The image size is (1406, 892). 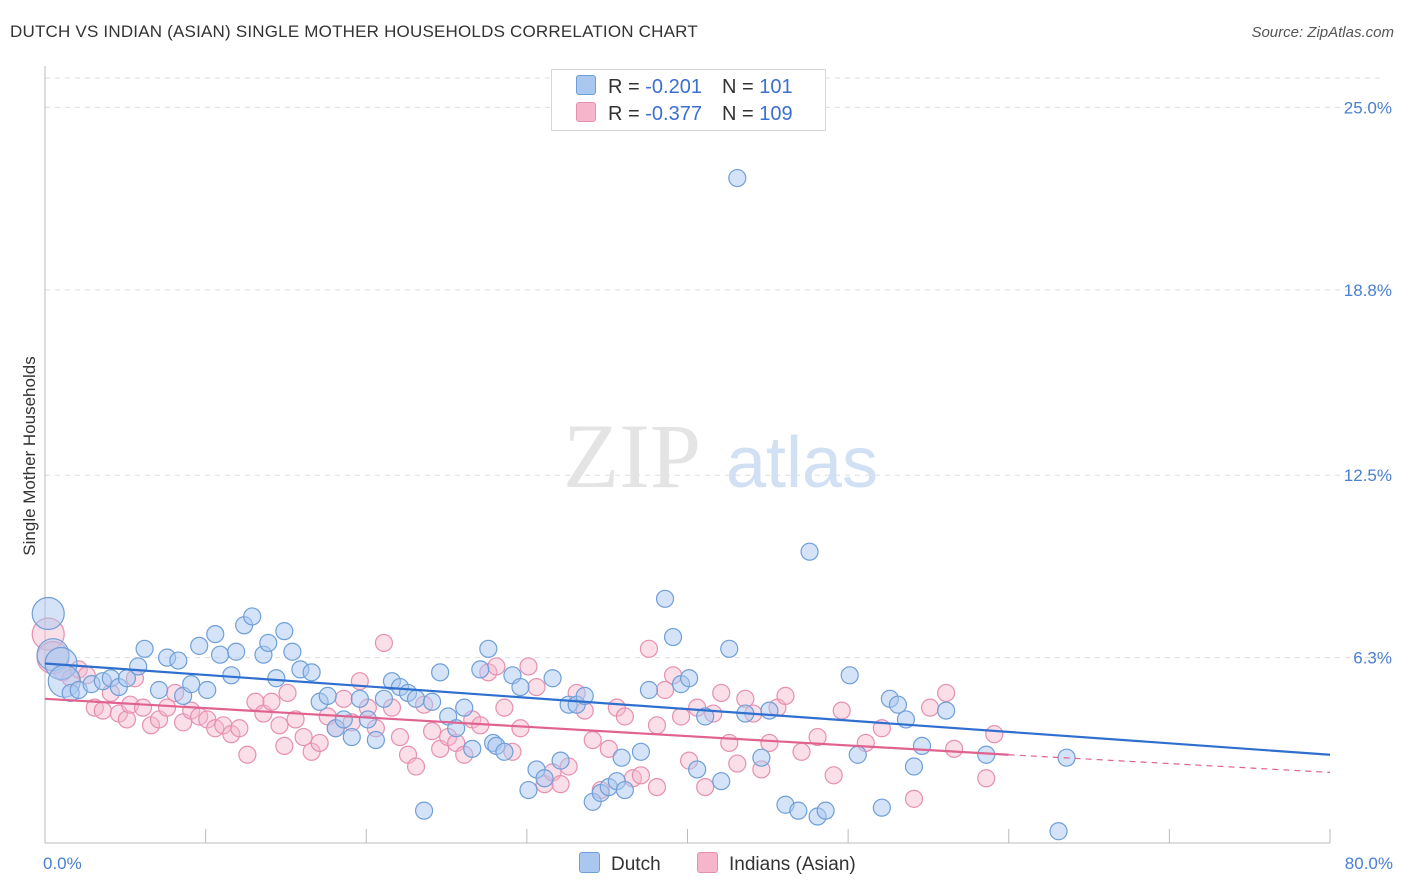 What do you see at coordinates (1368, 382) in the screenshot?
I see `y-tick-labels: 6.3% 12.5% 18.8% 25.0%` at bounding box center [1368, 382].